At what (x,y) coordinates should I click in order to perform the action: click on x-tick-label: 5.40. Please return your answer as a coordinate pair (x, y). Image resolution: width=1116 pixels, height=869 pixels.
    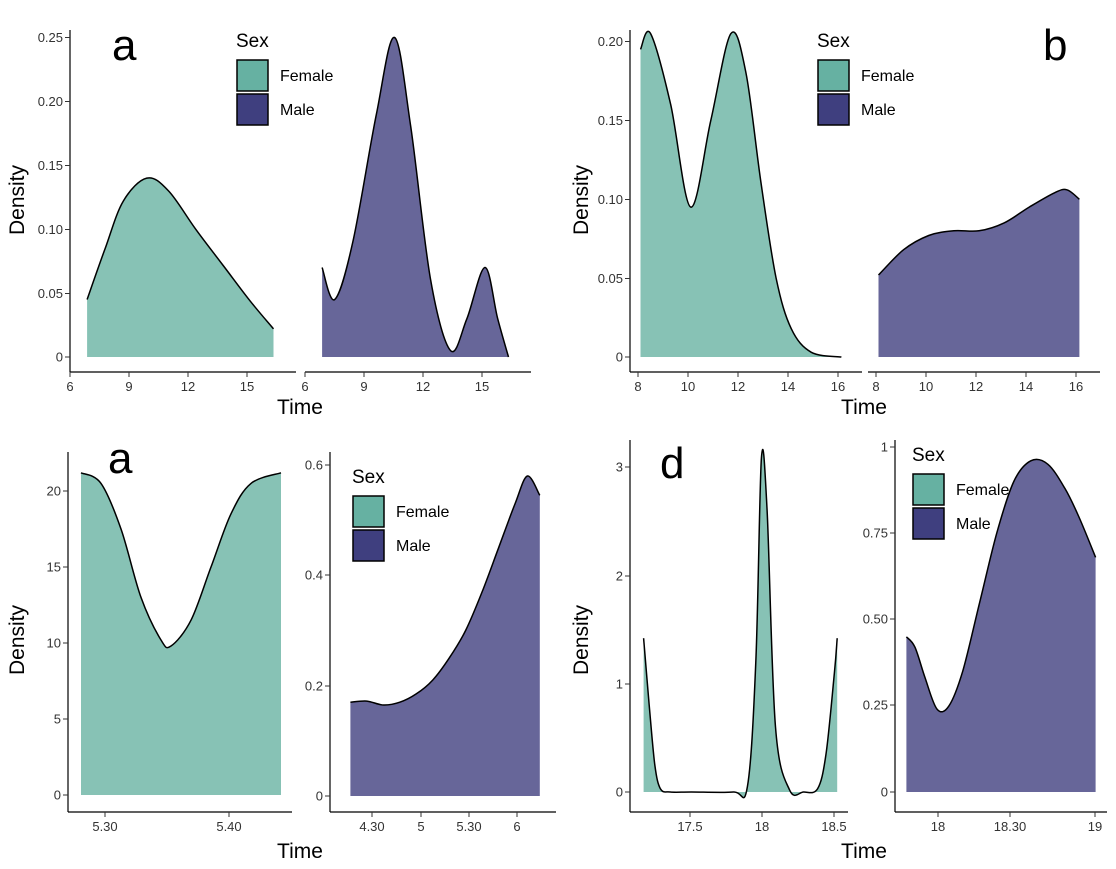
    Looking at the image, I should click on (228, 826).